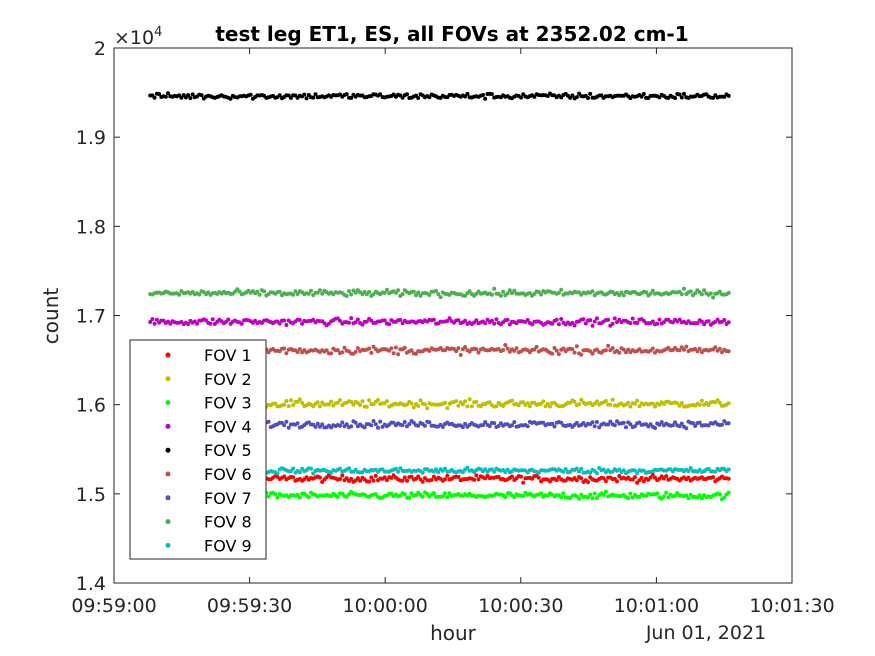 This screenshot has width=875, height=656. I want to click on legend-label: FOV 8, so click(228, 522).